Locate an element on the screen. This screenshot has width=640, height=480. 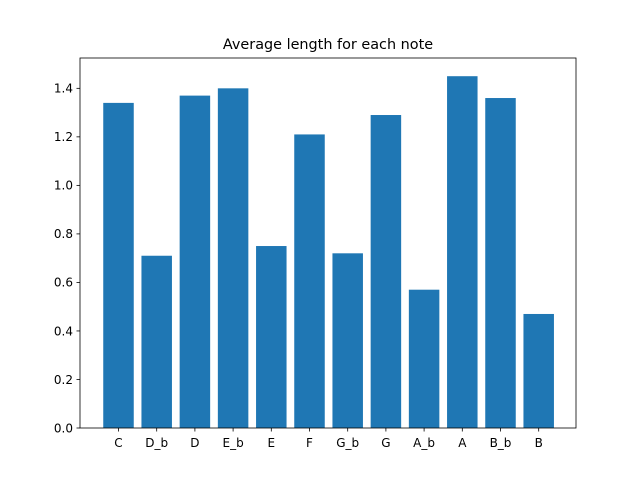
y-tick-label: 0.2 is located at coordinates (63, 380).